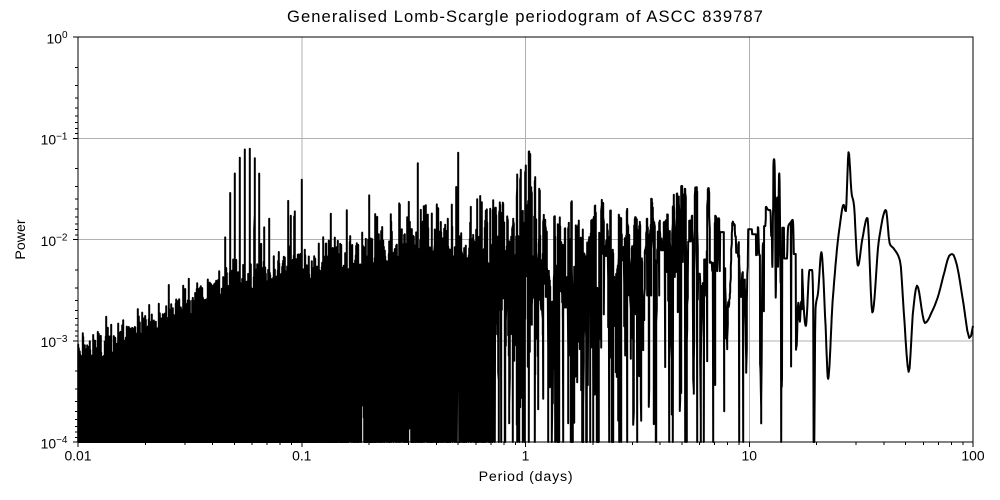 The image size is (1000, 500). Describe the element at coordinates (972, 456) in the screenshot. I see `svg-text: 100` at that location.